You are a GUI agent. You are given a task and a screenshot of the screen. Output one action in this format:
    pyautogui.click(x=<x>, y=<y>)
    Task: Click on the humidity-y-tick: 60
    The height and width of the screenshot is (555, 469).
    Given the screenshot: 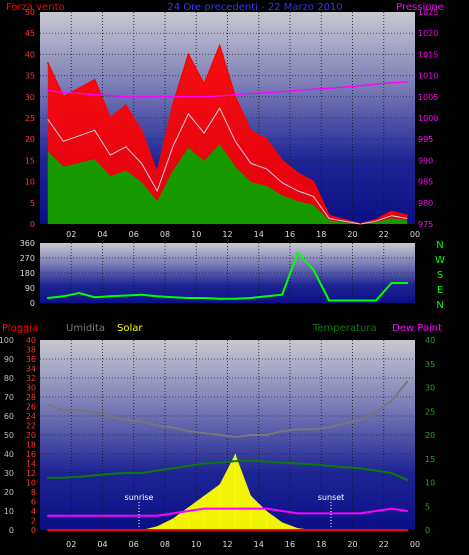 What is the action you would take?
    pyautogui.click(x=9, y=416)
    